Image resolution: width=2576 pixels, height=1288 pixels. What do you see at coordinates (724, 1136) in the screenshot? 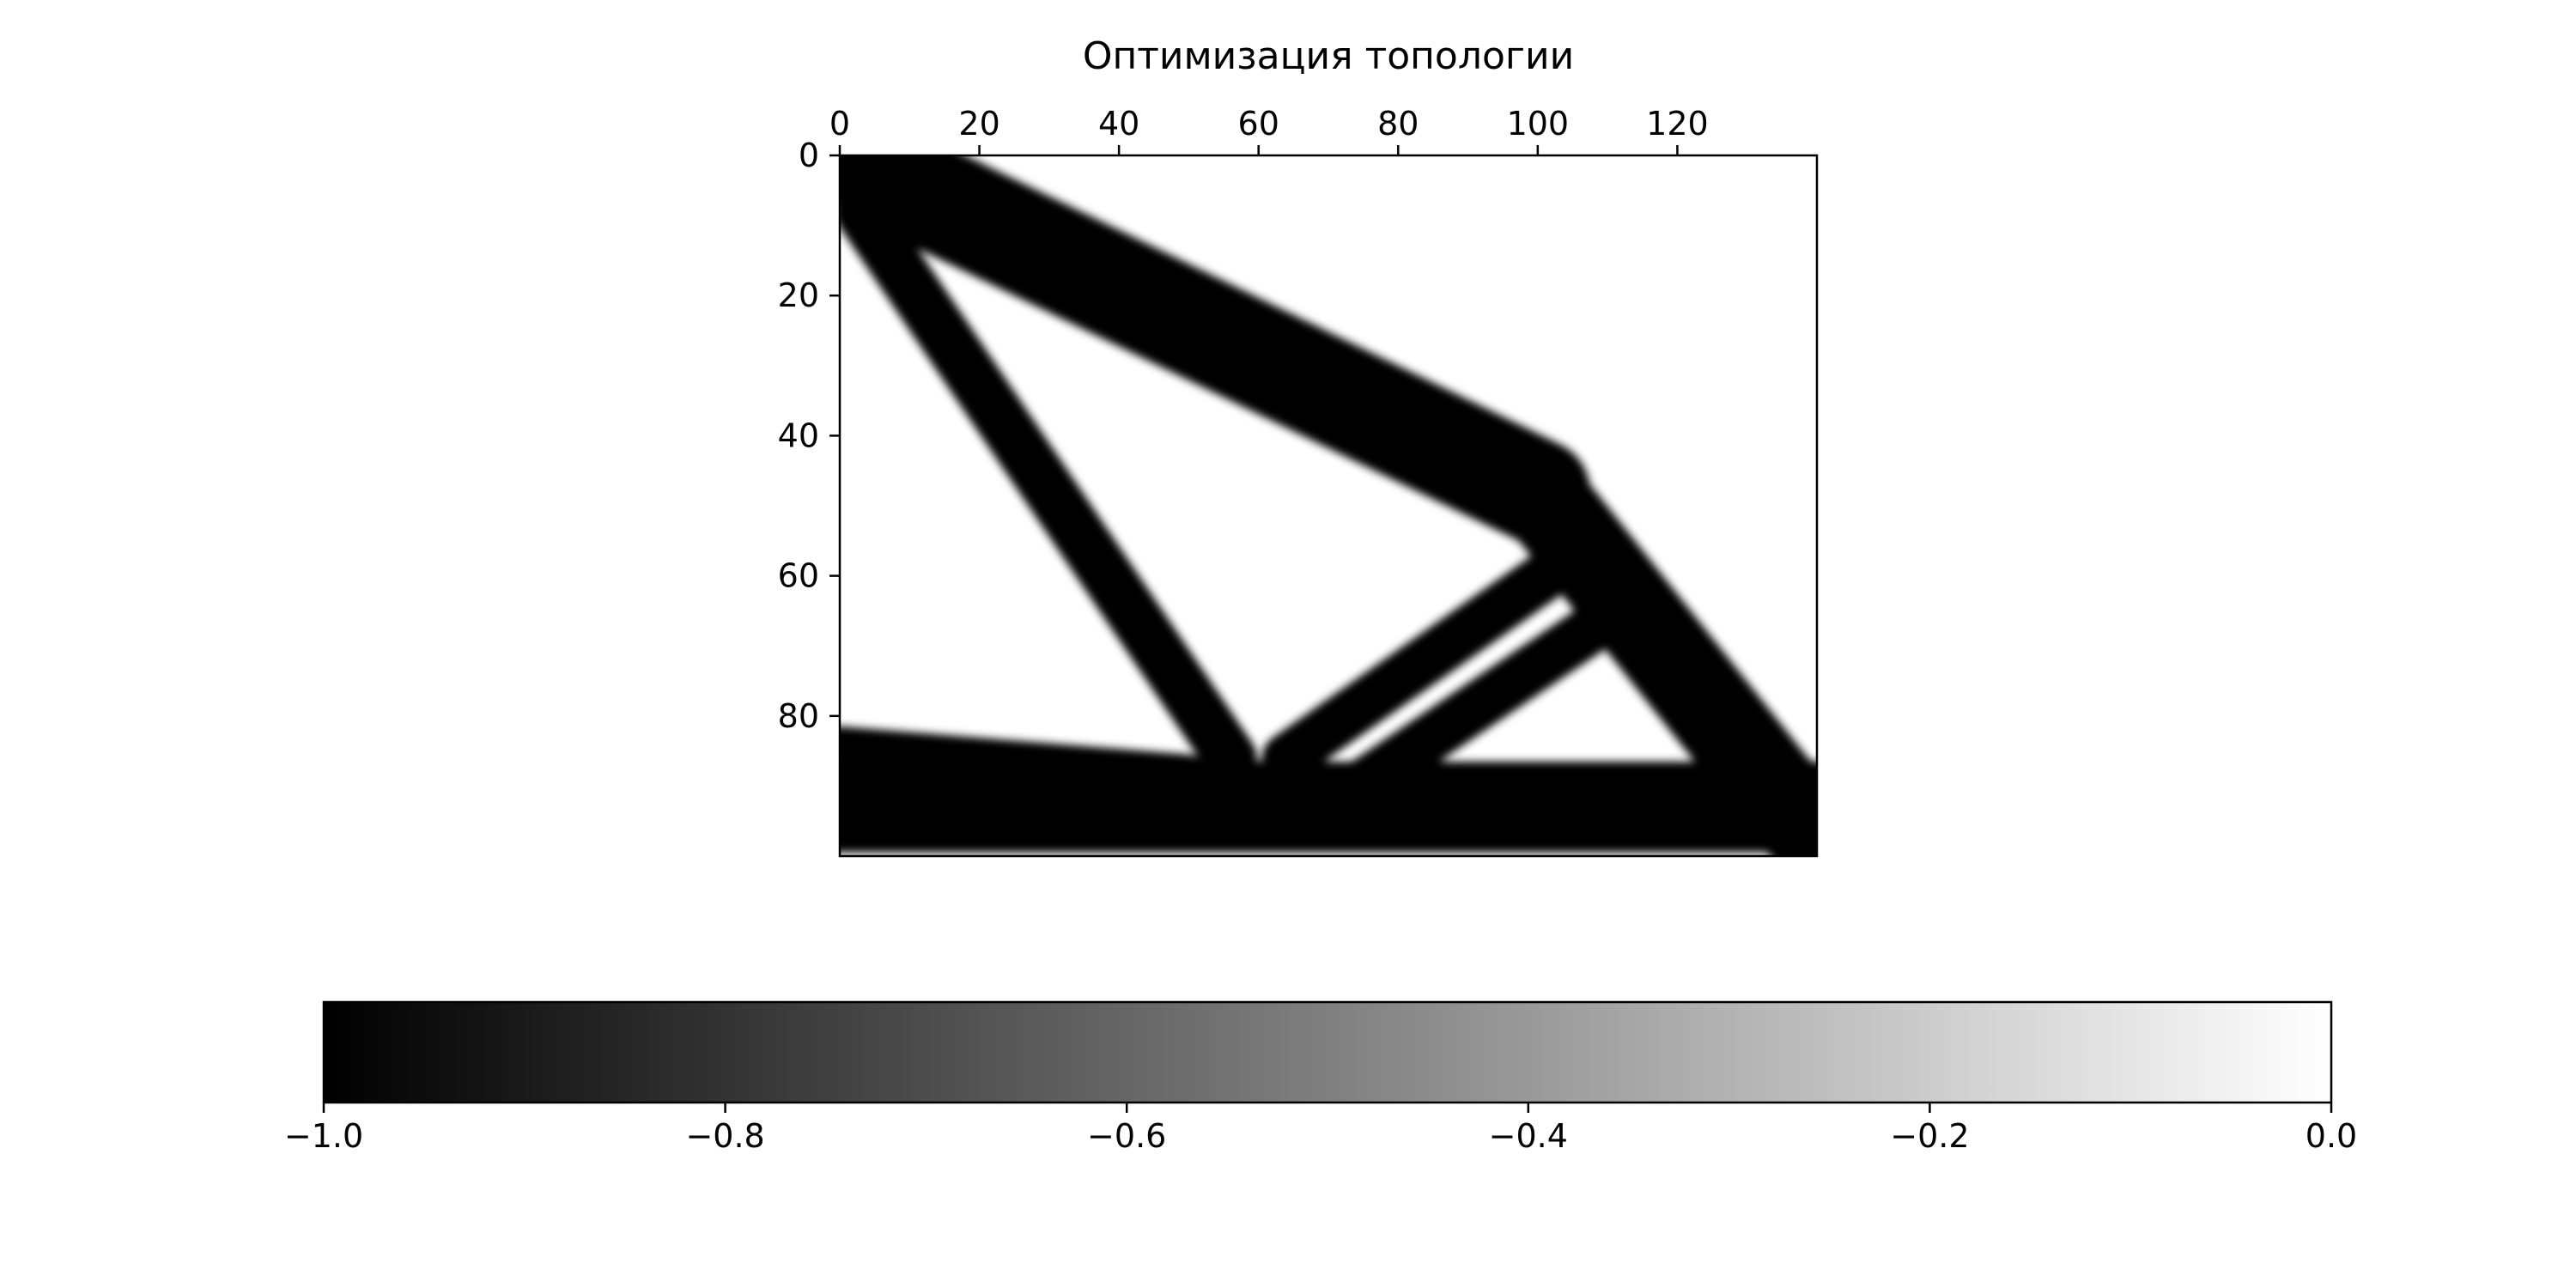
I see `colorbar-tick-label: −0.8` at bounding box center [724, 1136].